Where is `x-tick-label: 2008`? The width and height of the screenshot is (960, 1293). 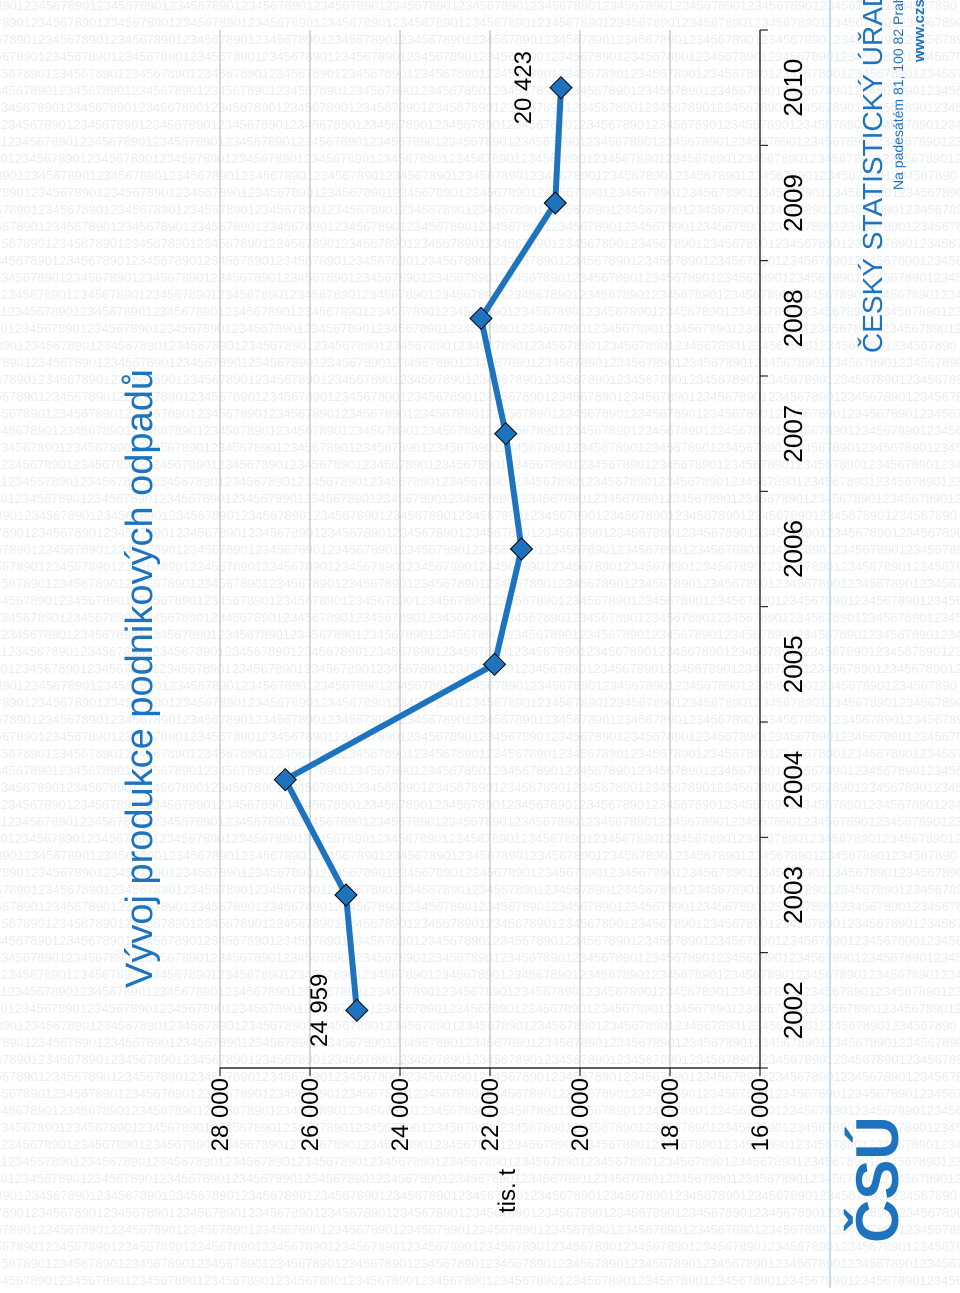
x-tick-label: 2008 is located at coordinates (793, 318).